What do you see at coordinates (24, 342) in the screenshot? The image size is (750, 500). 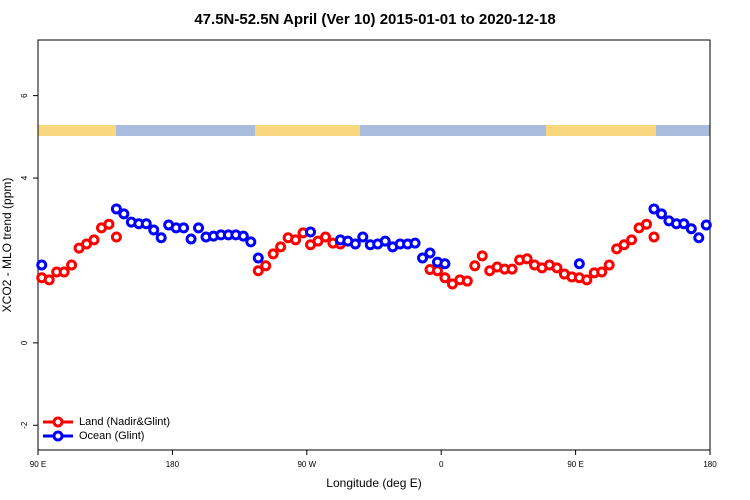 I see `y-tick-label: 0` at bounding box center [24, 342].